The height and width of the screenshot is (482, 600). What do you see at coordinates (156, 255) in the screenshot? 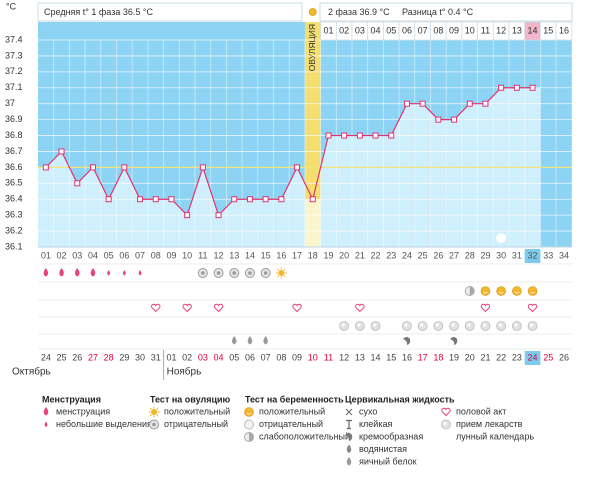
I see `cycle-day-label: 08` at bounding box center [156, 255].